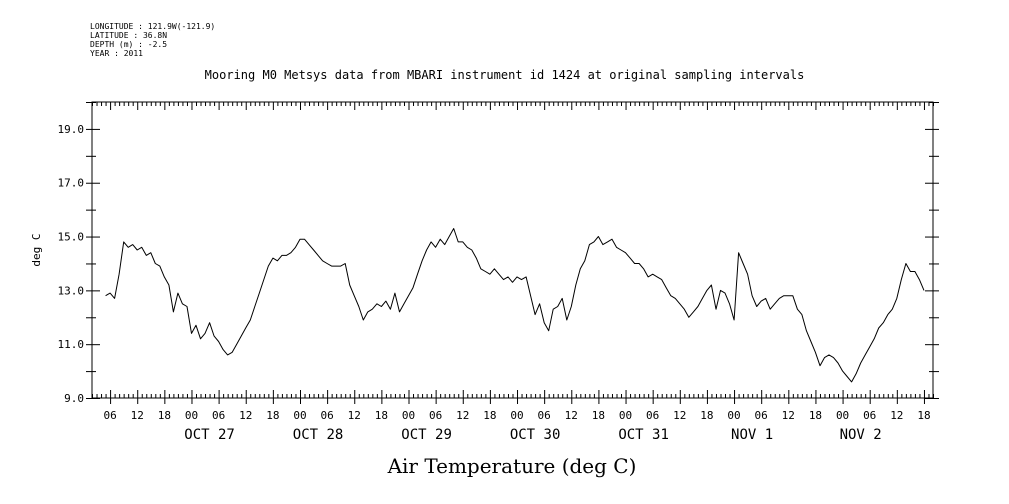 This screenshot has width=1009, height=504. Describe the element at coordinates (153, 26) in the screenshot. I see `longitude-text: LONGITUDE : 121.9W(-121.9)` at that location.